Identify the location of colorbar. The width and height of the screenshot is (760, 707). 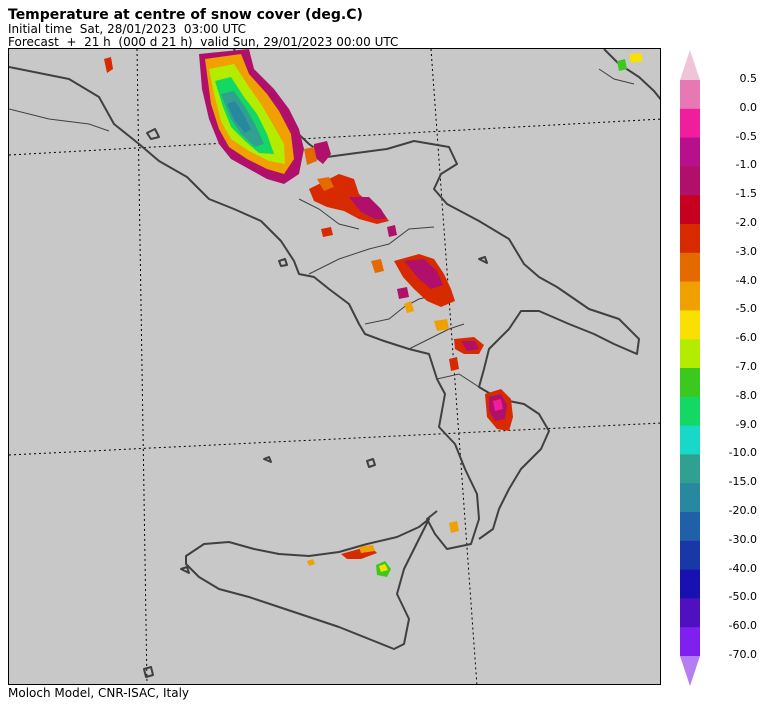
(690, 370).